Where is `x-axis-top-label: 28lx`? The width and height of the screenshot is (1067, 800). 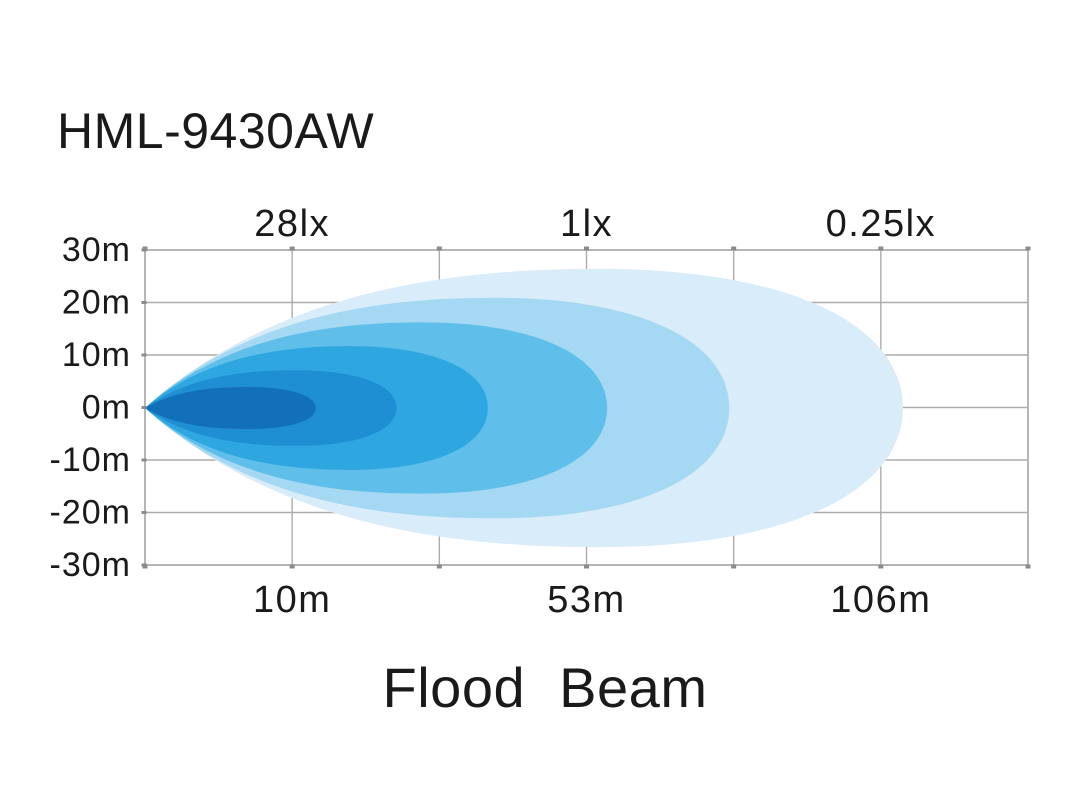
x-axis-top-label: 28lx is located at coordinates (292, 224).